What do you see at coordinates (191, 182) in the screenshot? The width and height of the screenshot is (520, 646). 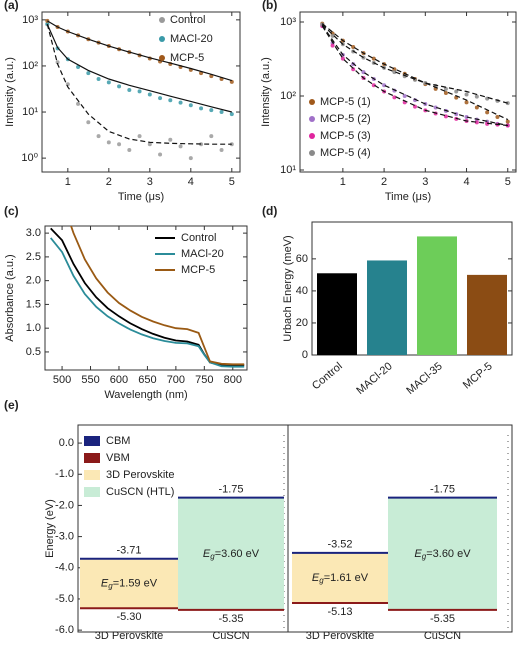 I see `x-tick-label: 4` at bounding box center [191, 182].